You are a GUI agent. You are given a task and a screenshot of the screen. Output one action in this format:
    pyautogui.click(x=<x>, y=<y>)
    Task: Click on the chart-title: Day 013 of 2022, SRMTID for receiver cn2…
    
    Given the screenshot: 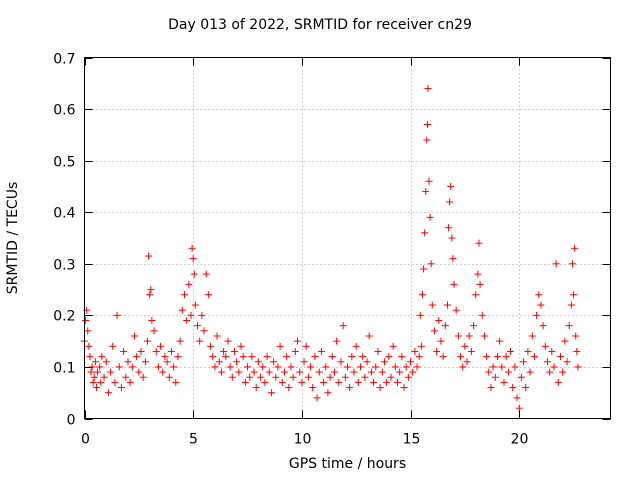 What is the action you would take?
    pyautogui.click(x=320, y=25)
    